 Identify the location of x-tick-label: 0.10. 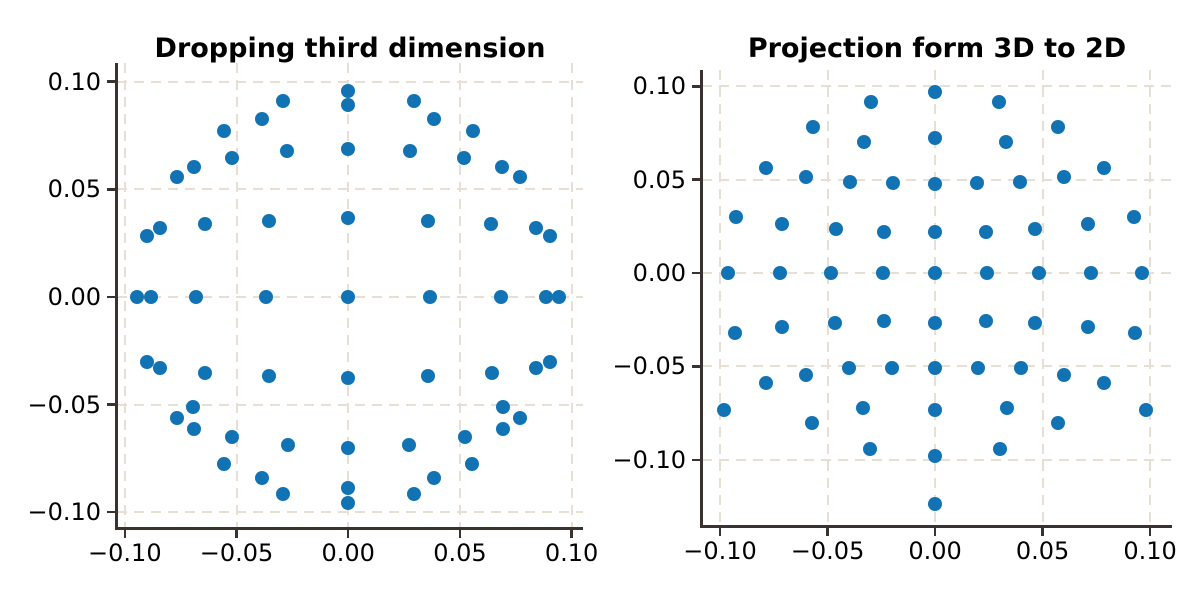
(571, 553).